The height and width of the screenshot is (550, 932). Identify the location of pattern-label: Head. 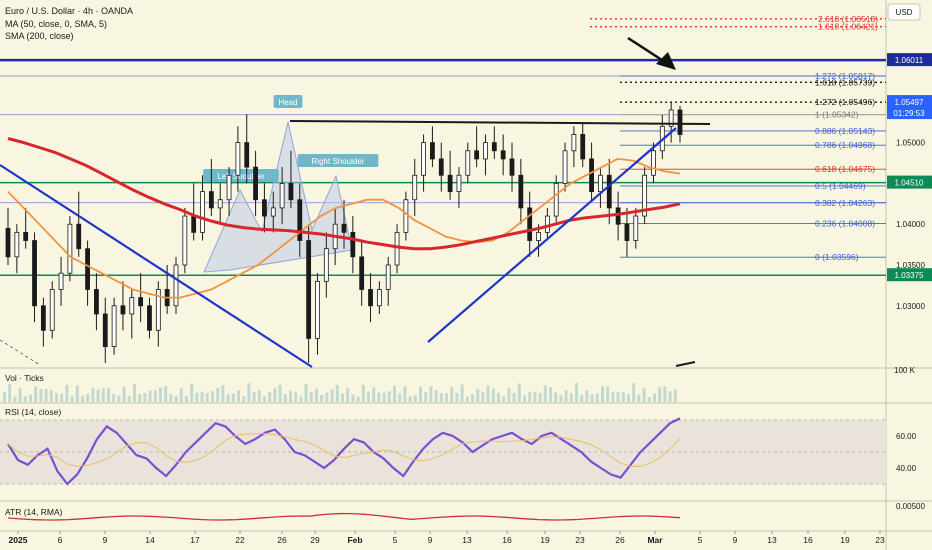
(287, 102).